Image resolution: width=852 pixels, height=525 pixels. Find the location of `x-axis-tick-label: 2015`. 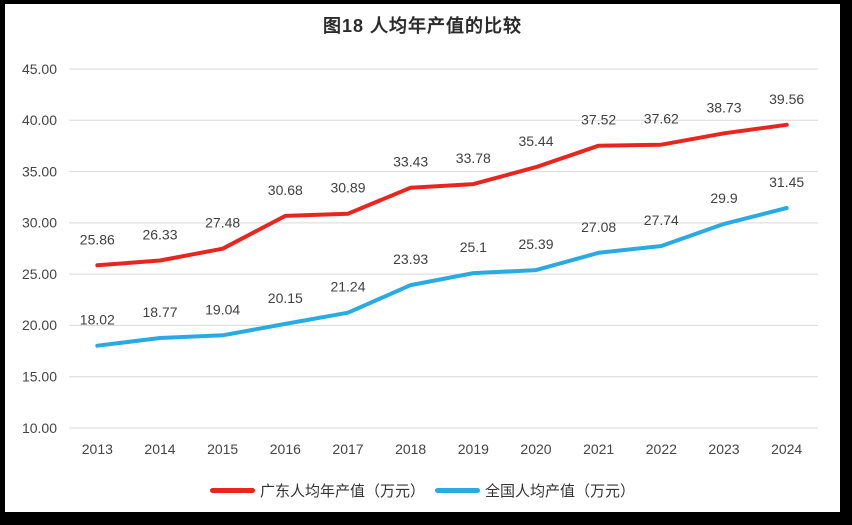

x-axis-tick-label: 2015 is located at coordinates (222, 449).